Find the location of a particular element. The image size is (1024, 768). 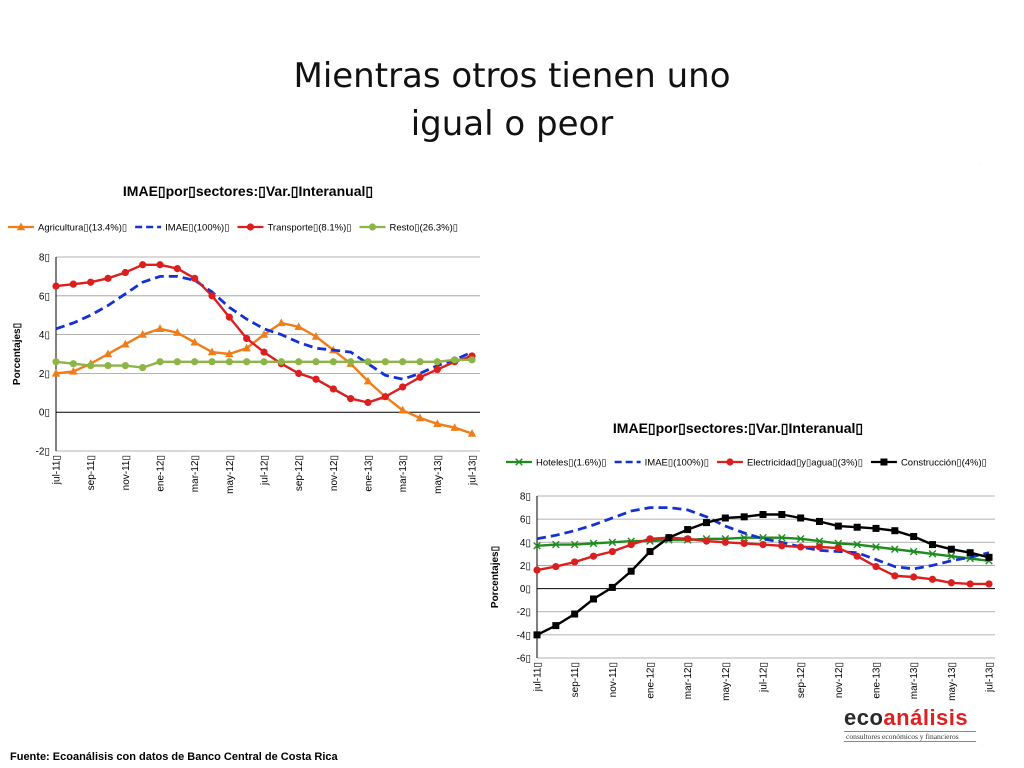

logo-text-dark: eco is located at coordinates (864, 717).